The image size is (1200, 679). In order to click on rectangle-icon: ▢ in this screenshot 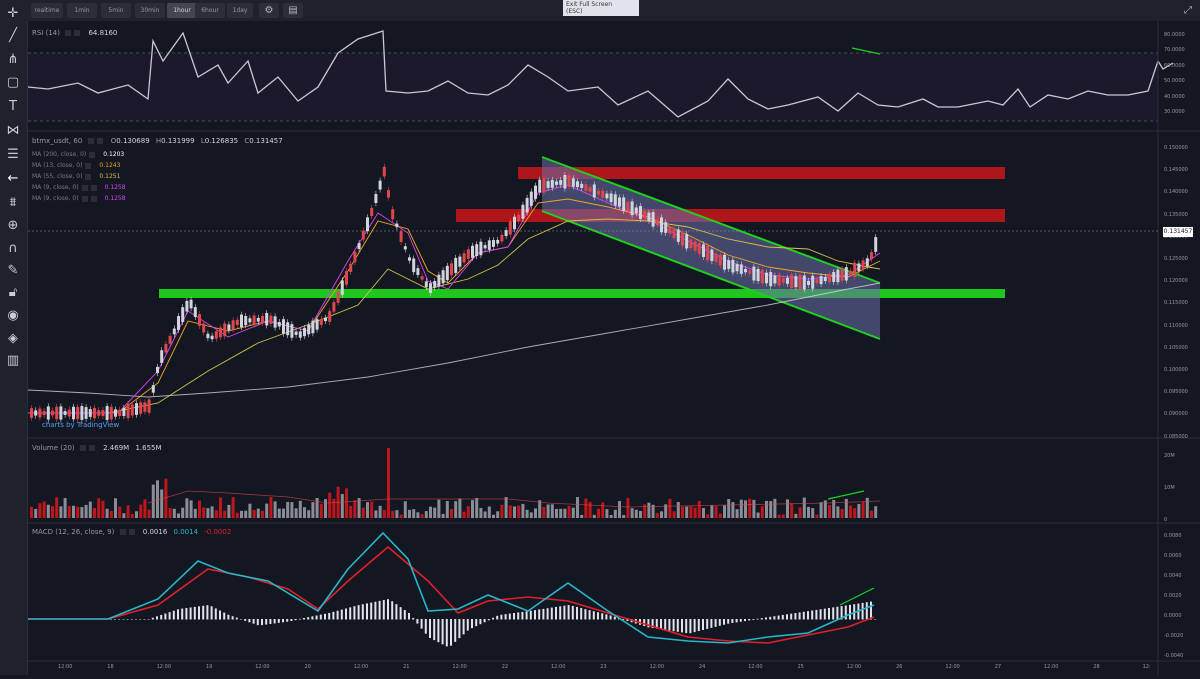, I will do `click(13, 82)`.